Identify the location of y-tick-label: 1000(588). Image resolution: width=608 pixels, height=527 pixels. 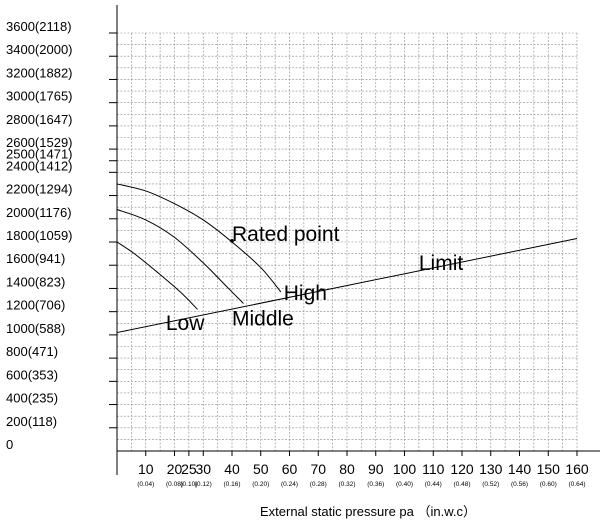
(35, 328).